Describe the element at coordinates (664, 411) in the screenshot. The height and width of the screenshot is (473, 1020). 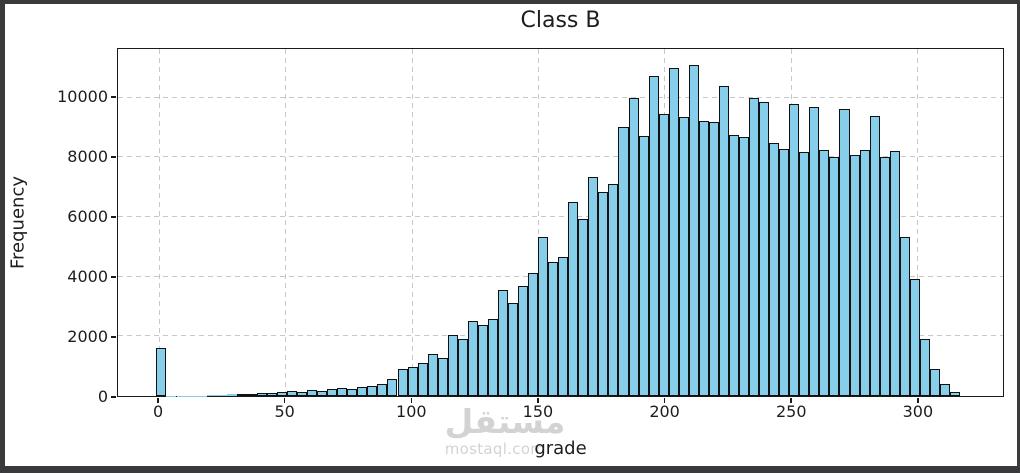
I see `x-tick-label: 200` at that location.